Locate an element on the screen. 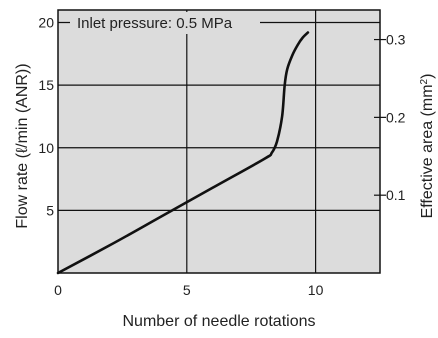 This screenshot has height=338, width=438. y2-axis-title-main: Effective area (mm is located at coordinates (427, 151).